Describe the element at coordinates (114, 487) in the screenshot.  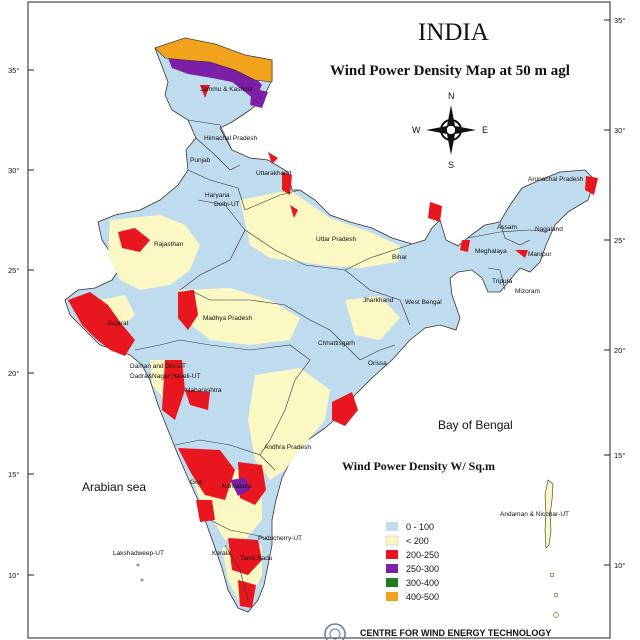
I see `label-arabian-sea: Arabian sea` at that location.